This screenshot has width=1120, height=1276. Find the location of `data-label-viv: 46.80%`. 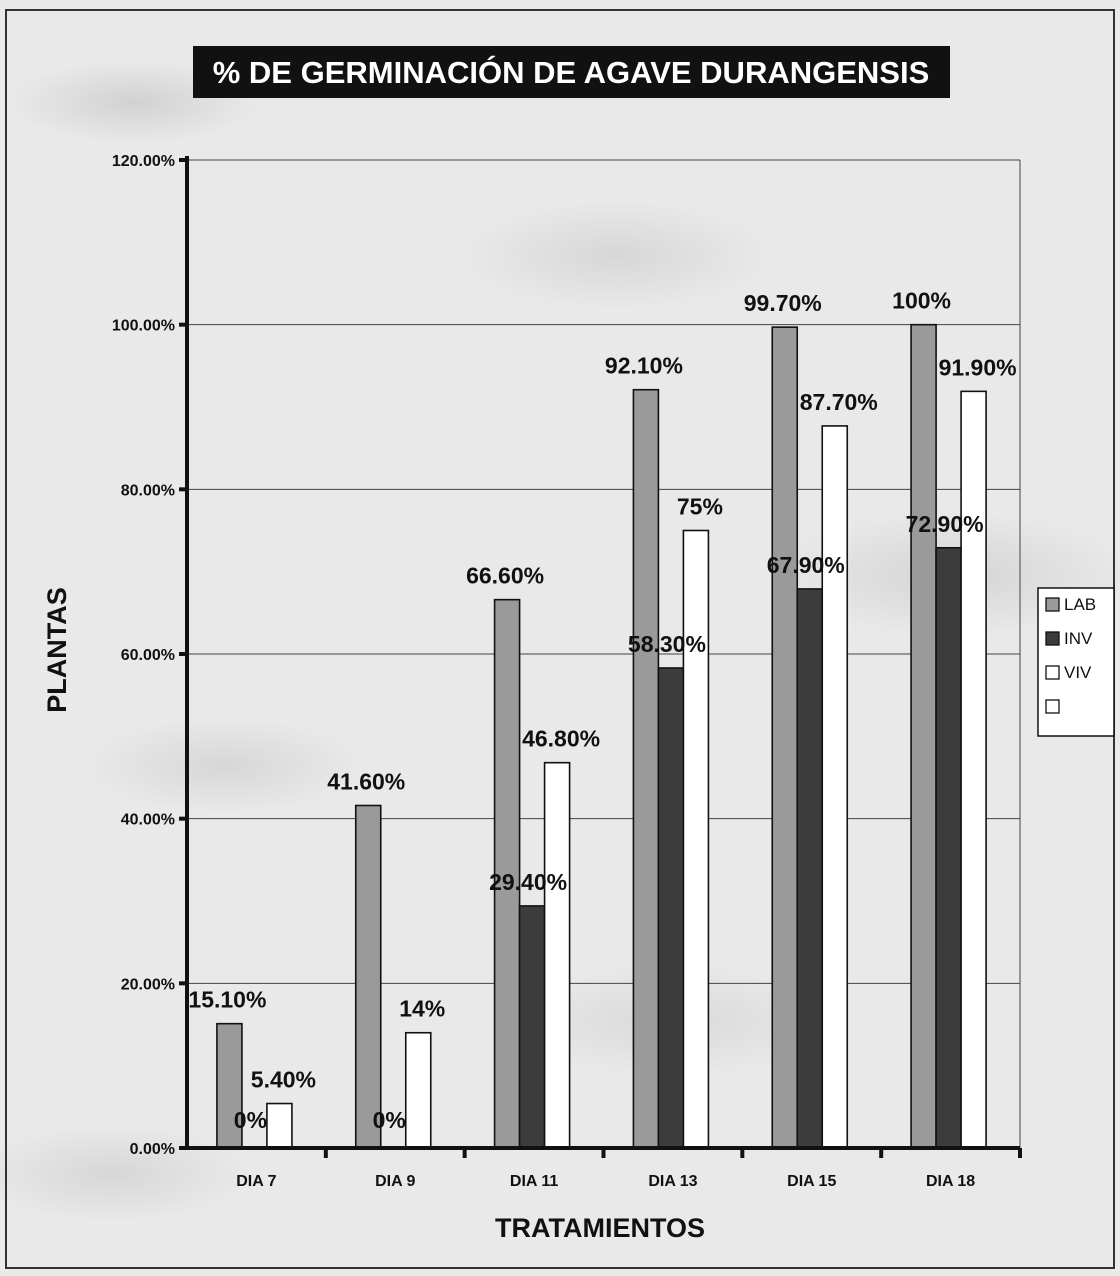

data-label-viv: 46.80% is located at coordinates (561, 739).